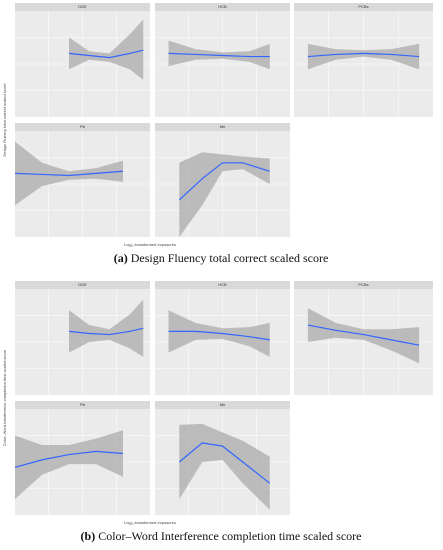  What do you see at coordinates (88, 536) in the screenshot?
I see `caption-label: (b)` at bounding box center [88, 536].